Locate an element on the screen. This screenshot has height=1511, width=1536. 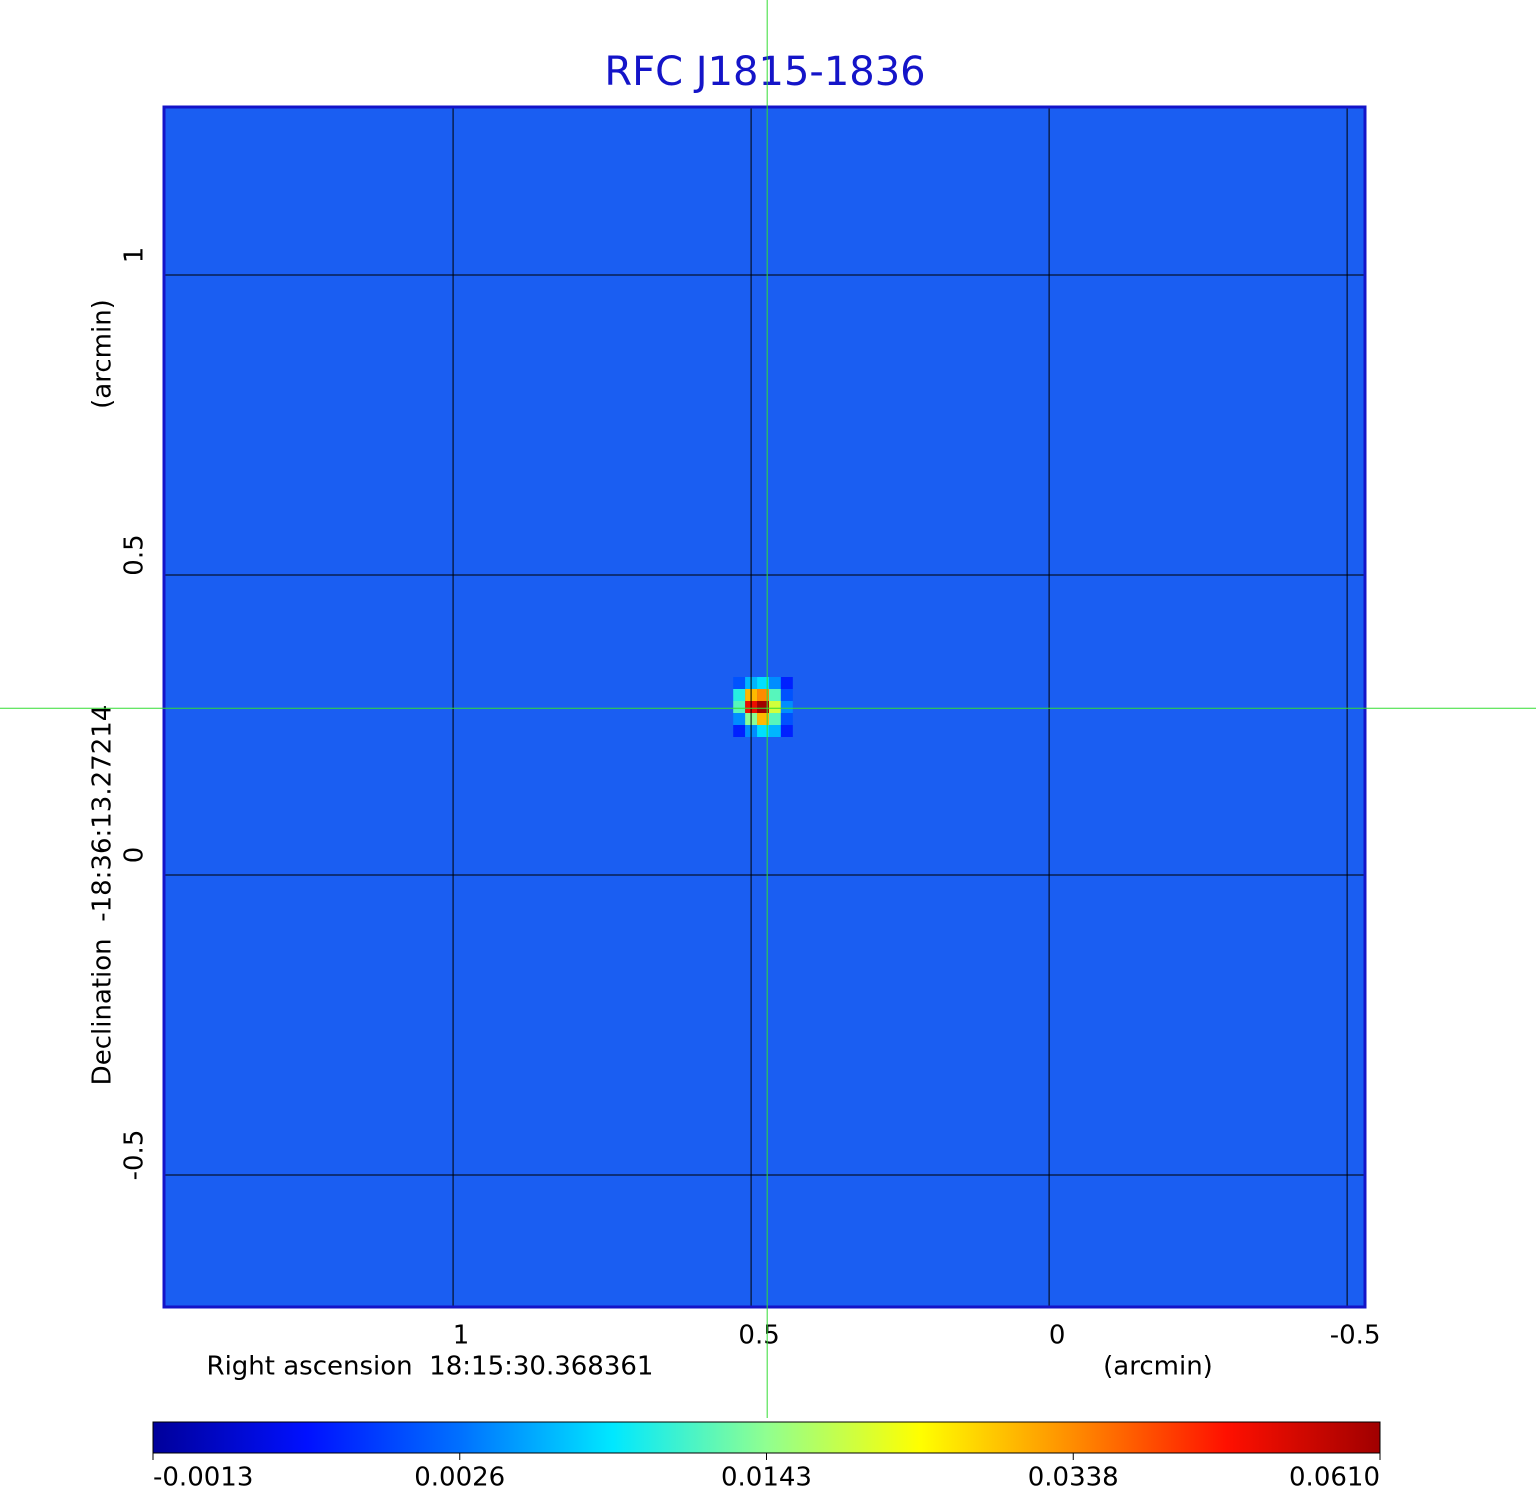
x-tick-label: 1 is located at coordinates (461, 1336).